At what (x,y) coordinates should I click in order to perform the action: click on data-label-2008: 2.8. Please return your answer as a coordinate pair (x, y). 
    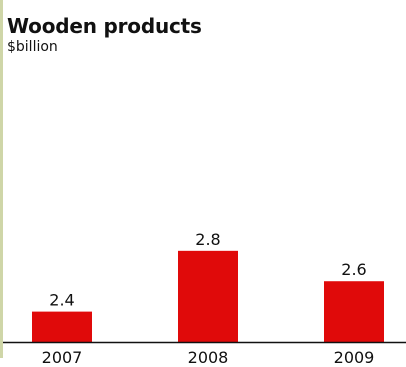
    Looking at the image, I should click on (207, 239).